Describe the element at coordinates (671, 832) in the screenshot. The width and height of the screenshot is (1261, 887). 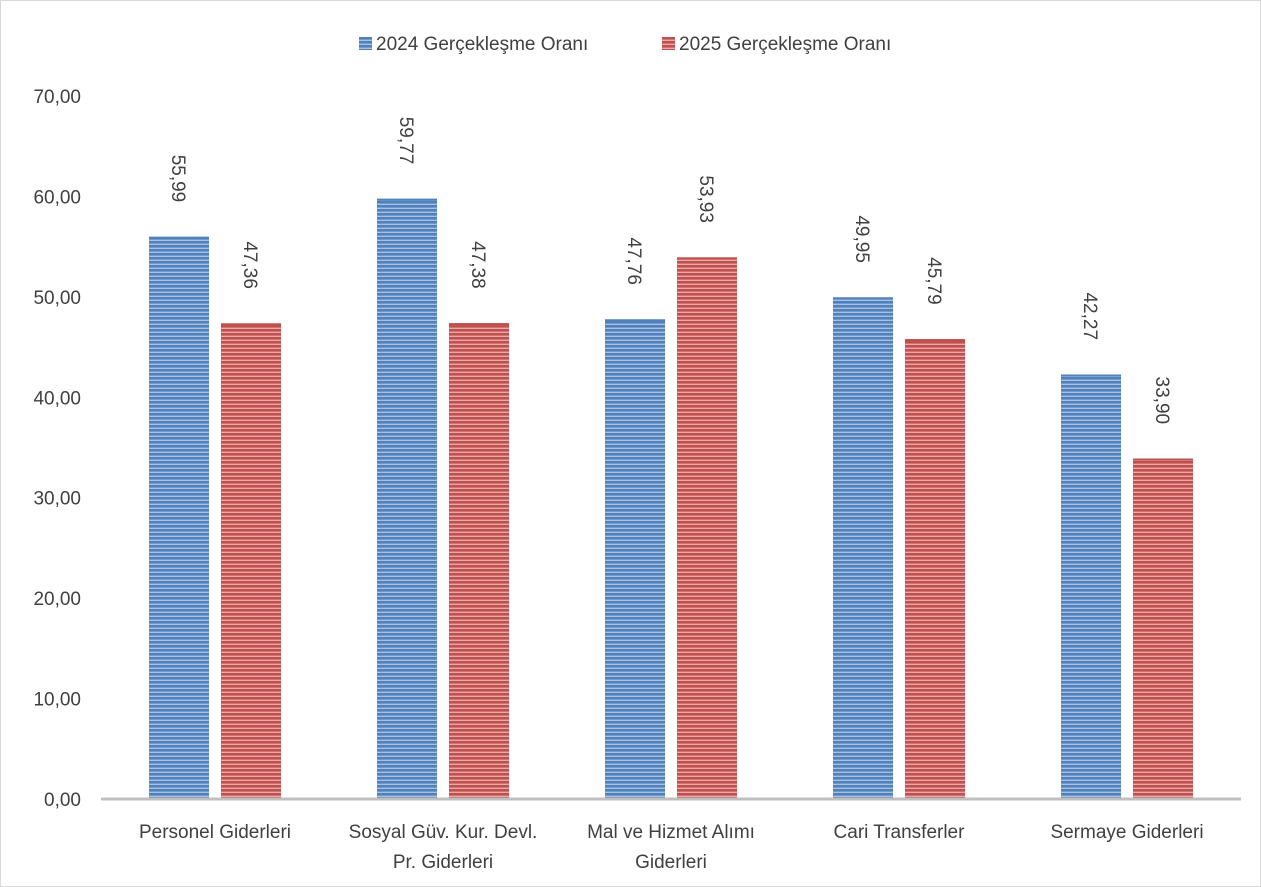
I see `x-category-label: Mal ve Hizmet Alımı` at that location.